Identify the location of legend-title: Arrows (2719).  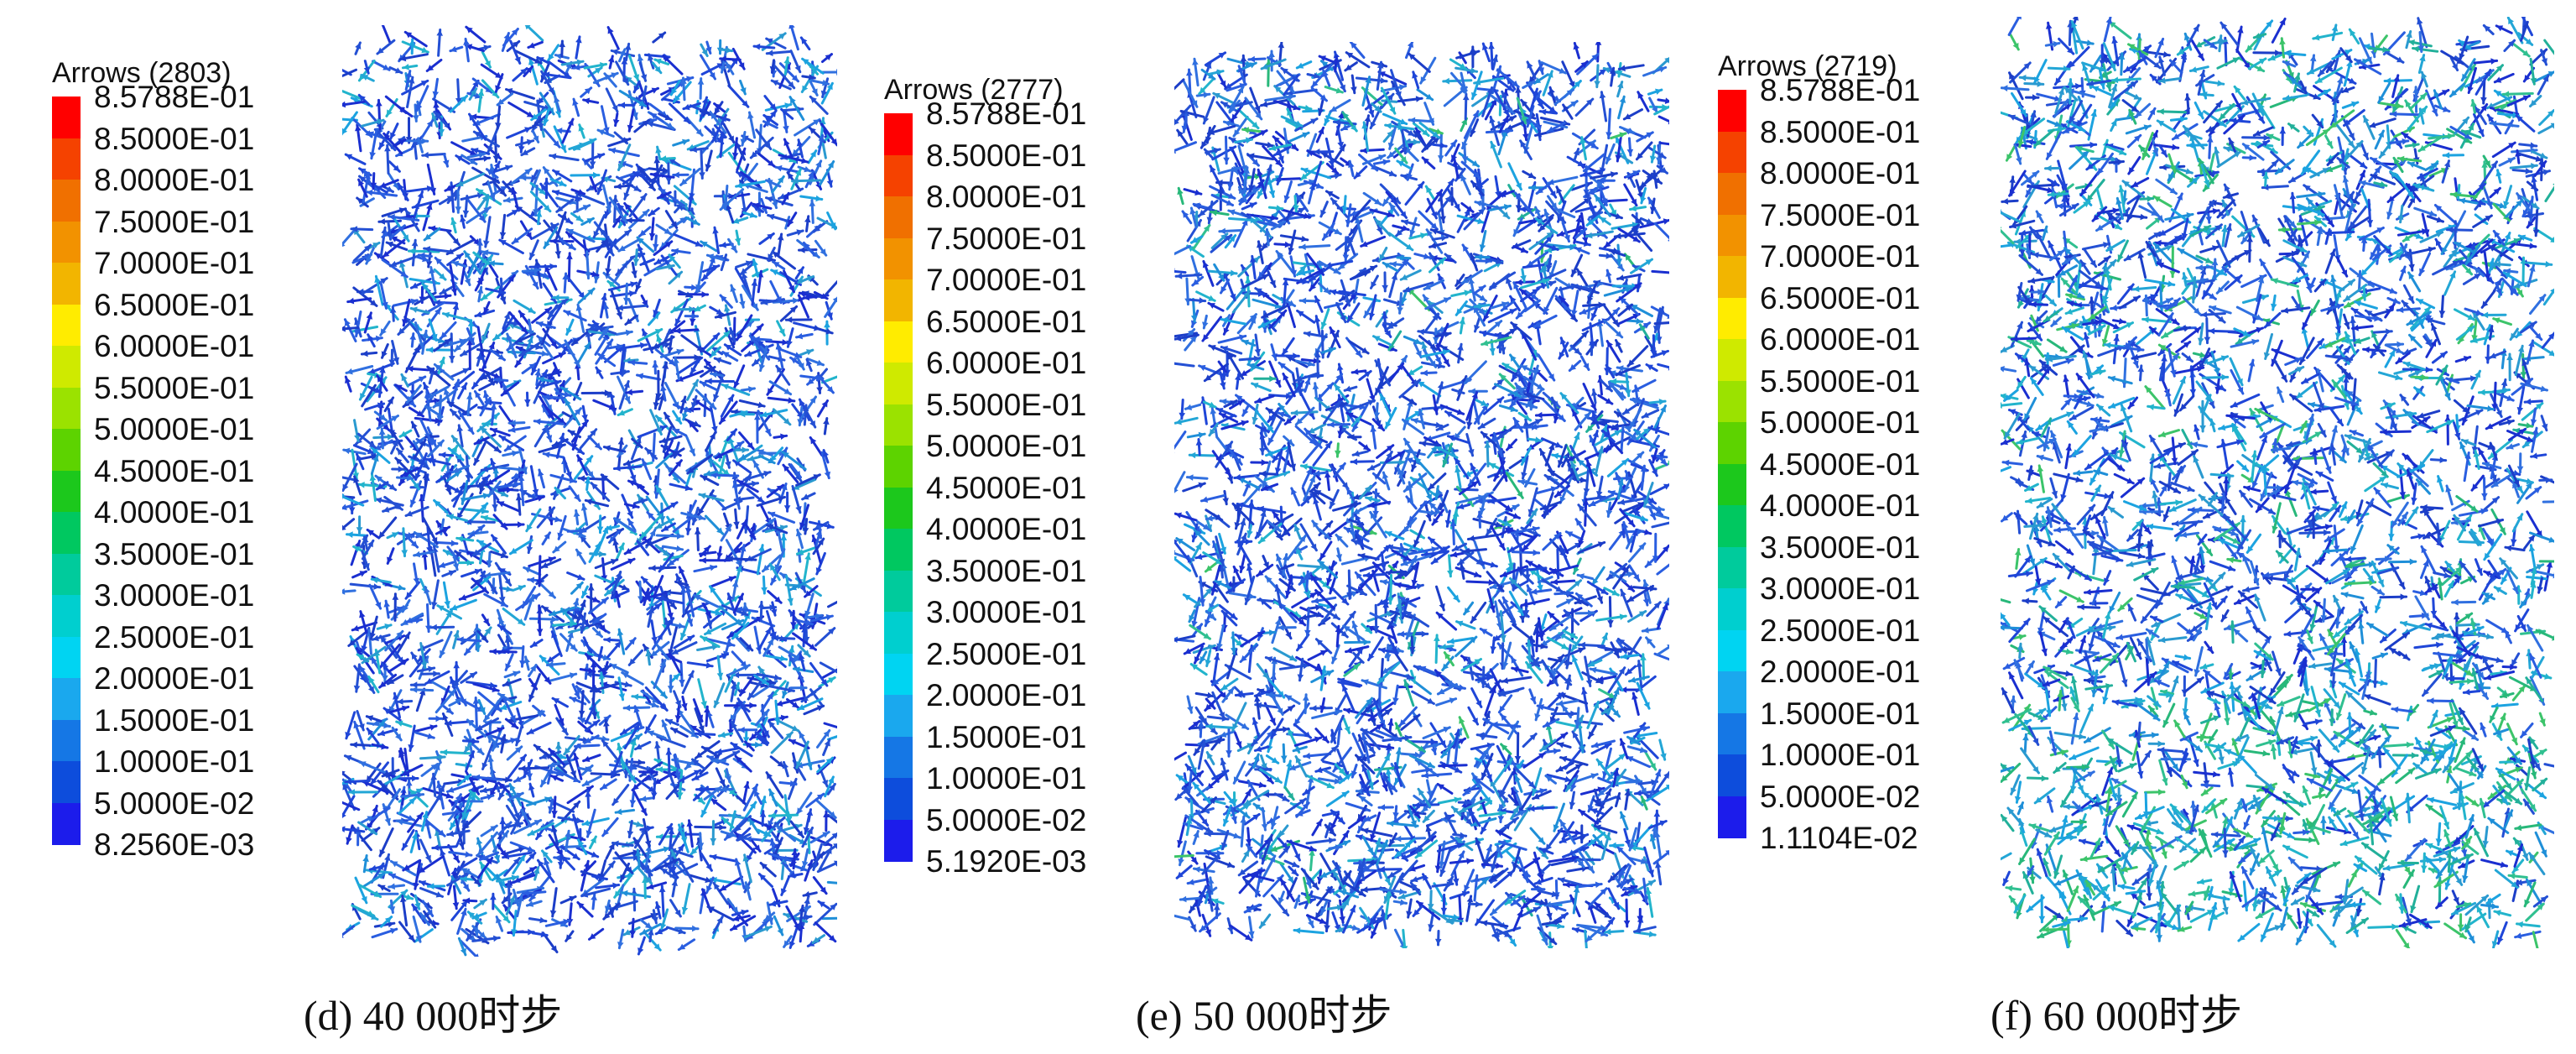
(1807, 66).